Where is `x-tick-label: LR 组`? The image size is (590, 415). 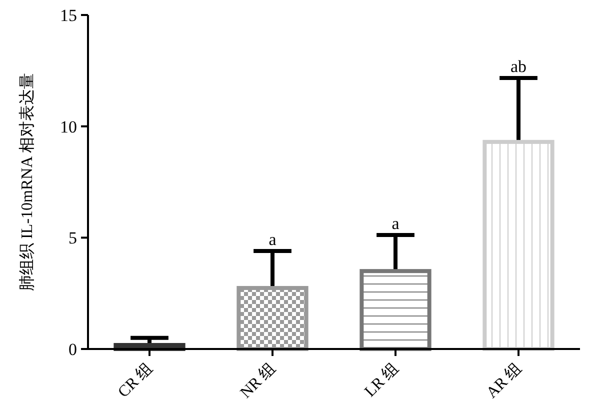
x-tick-label: LR 组 is located at coordinates (382, 380).